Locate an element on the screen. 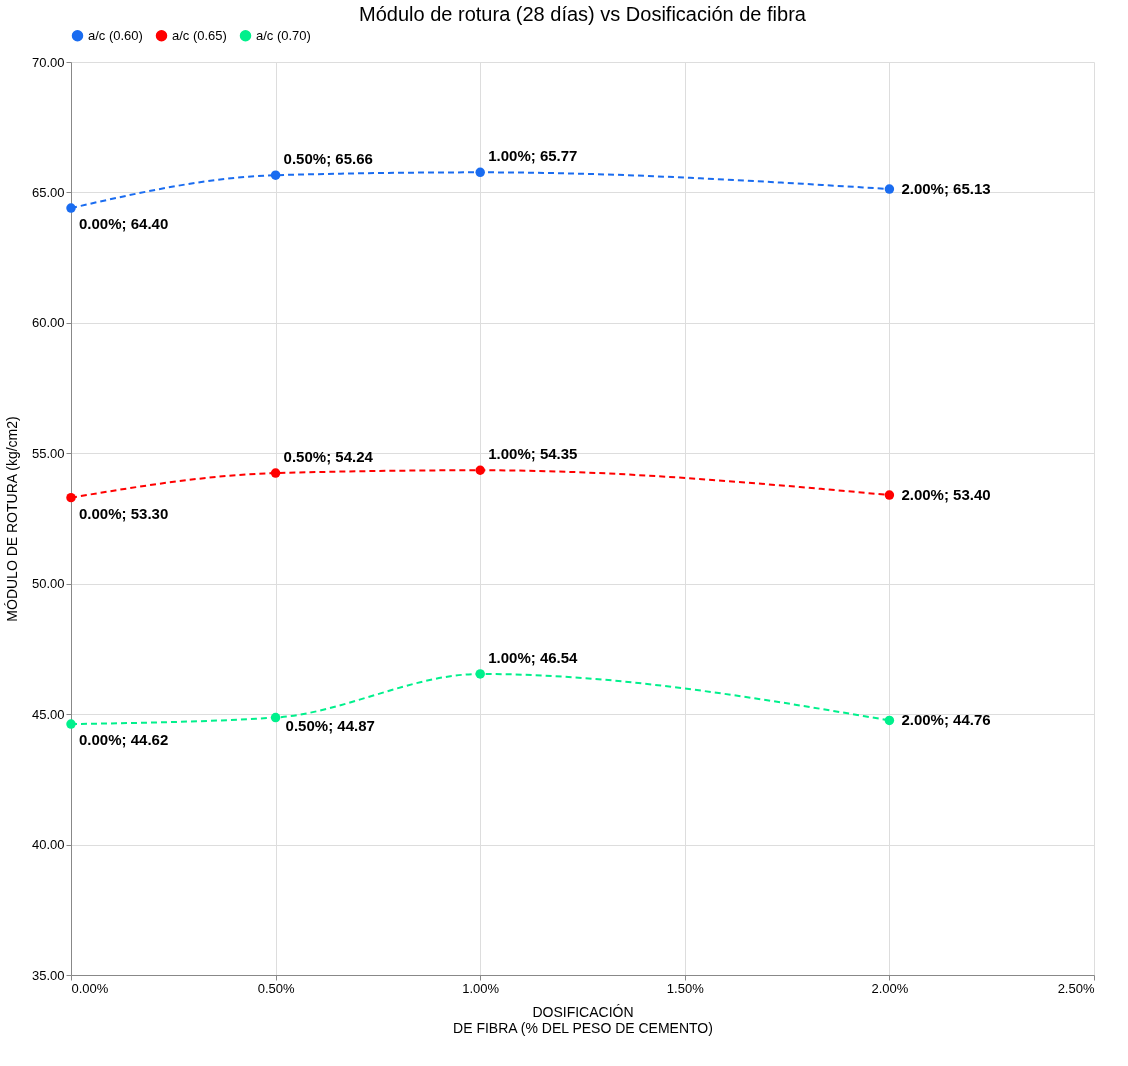 This screenshot has width=1128, height=1066. legend-label: a/c (0.70) is located at coordinates (283, 35).